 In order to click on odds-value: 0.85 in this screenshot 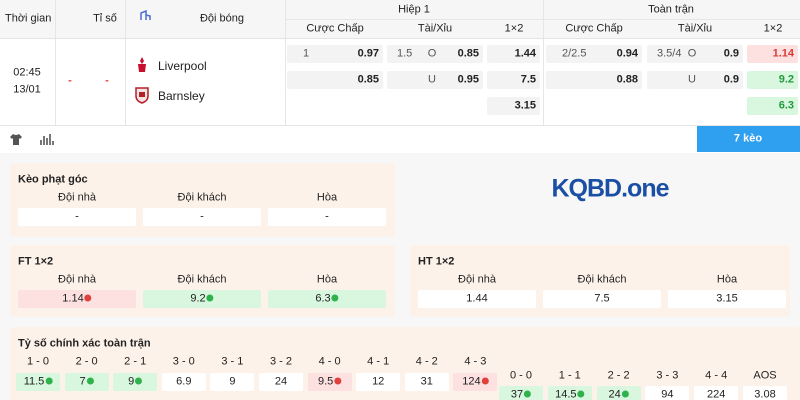, I will do `click(368, 79)`.